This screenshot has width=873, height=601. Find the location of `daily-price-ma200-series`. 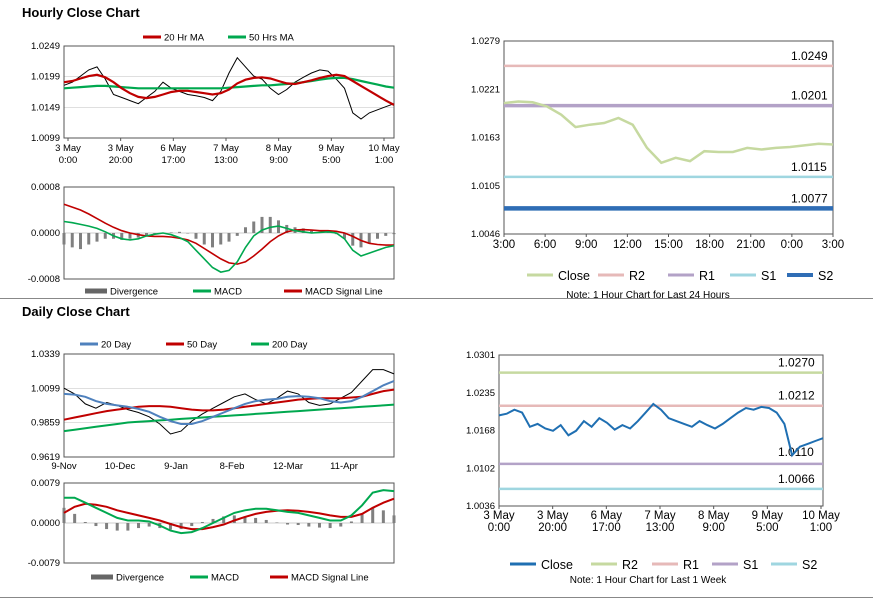

daily-price-ma200-series is located at coordinates (229, 418).